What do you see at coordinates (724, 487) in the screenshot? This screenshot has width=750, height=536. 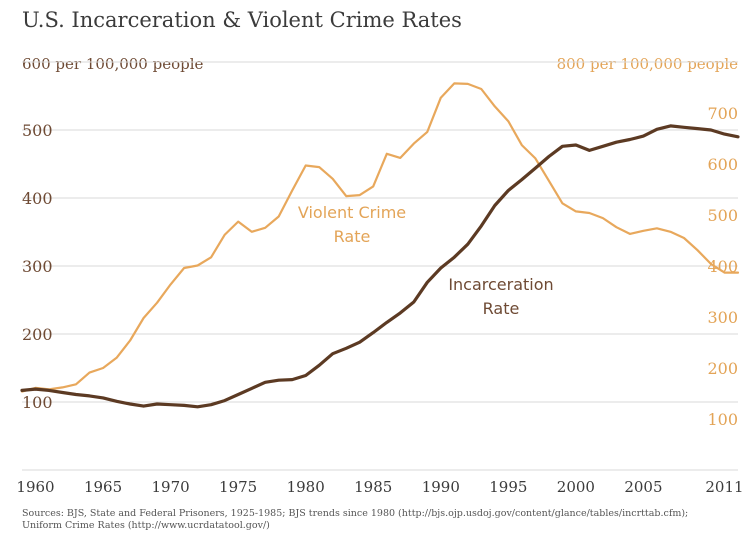 I see `x-tick-label: 2011` at bounding box center [724, 487].